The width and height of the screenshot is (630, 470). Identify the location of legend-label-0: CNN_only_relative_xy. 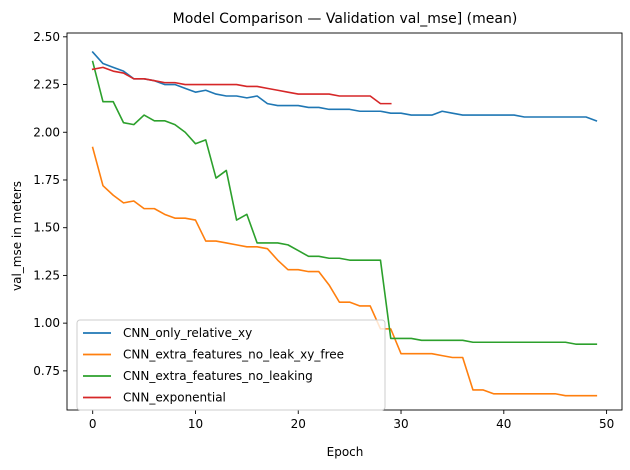
(187, 333).